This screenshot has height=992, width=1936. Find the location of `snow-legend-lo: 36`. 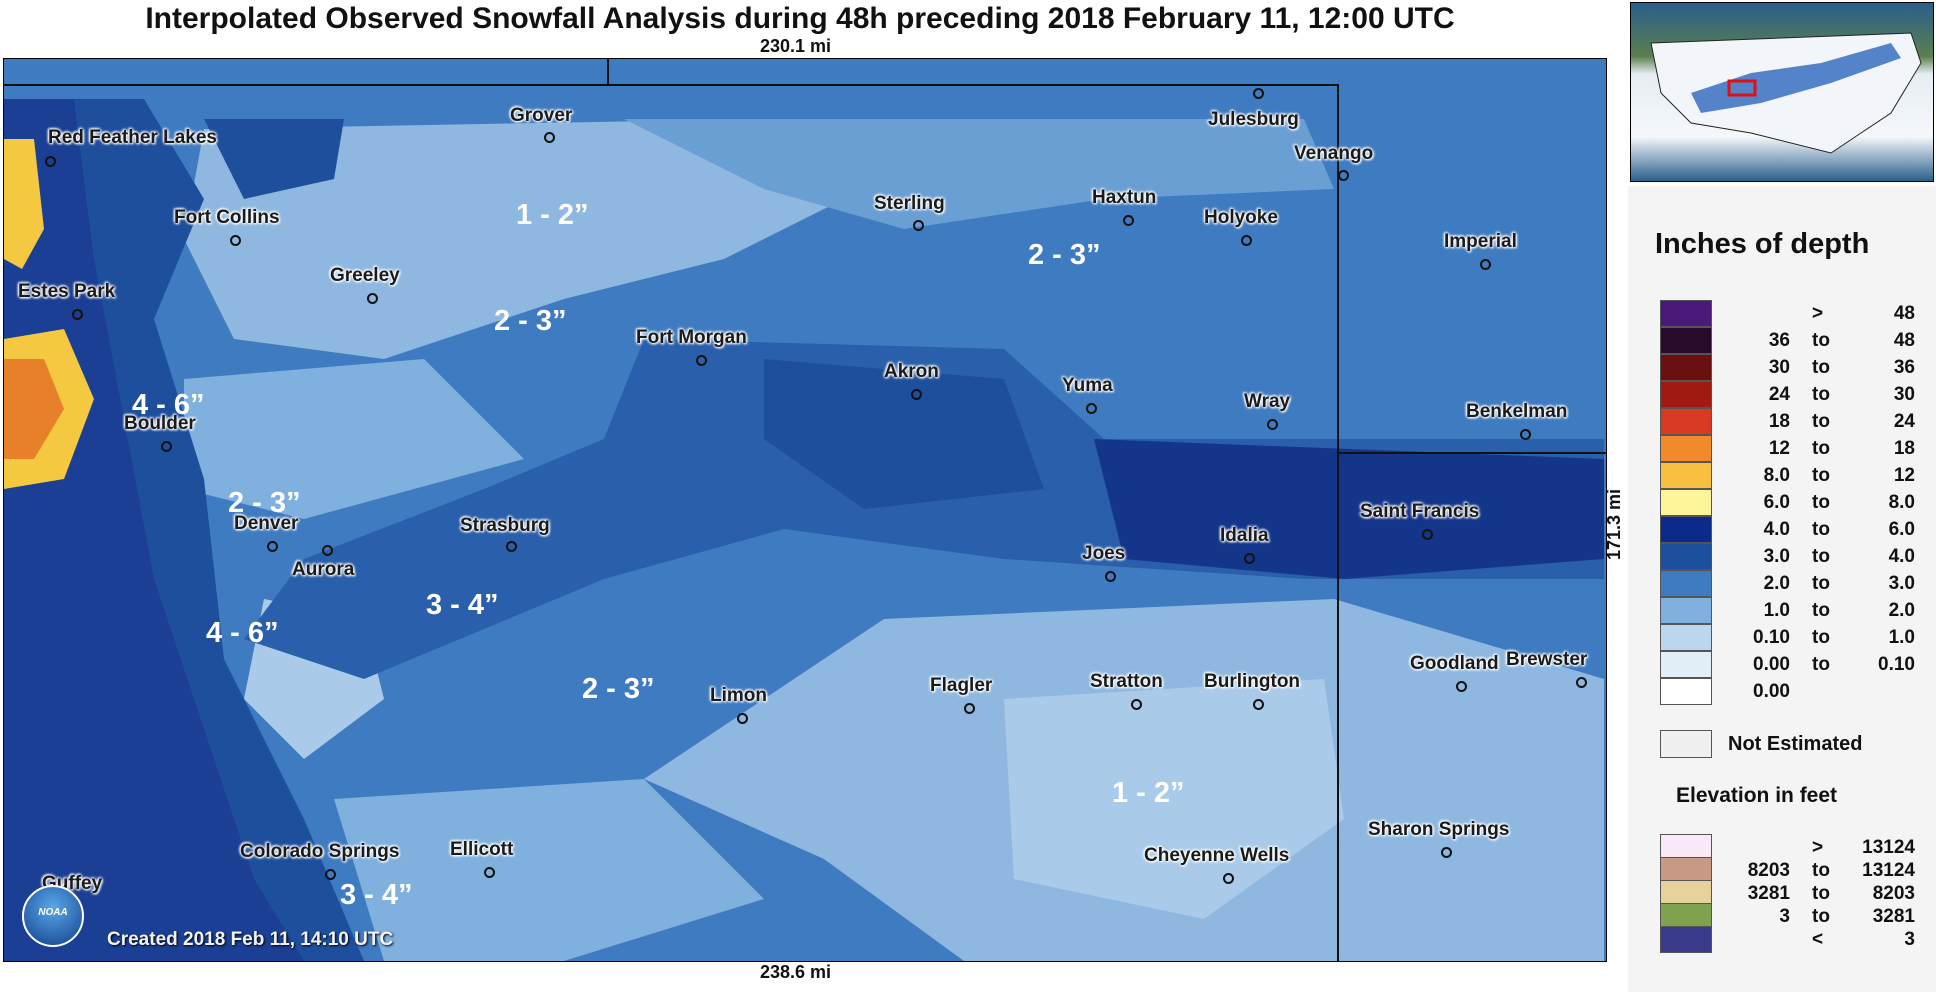

snow-legend-lo: 36 is located at coordinates (1779, 340).